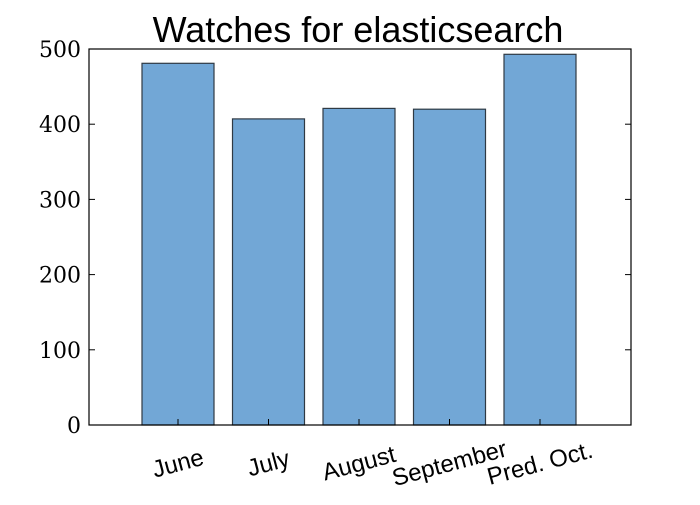 This screenshot has height=505, width=700. Describe the element at coordinates (60, 276) in the screenshot. I see `y-tick-label: 200` at that location.